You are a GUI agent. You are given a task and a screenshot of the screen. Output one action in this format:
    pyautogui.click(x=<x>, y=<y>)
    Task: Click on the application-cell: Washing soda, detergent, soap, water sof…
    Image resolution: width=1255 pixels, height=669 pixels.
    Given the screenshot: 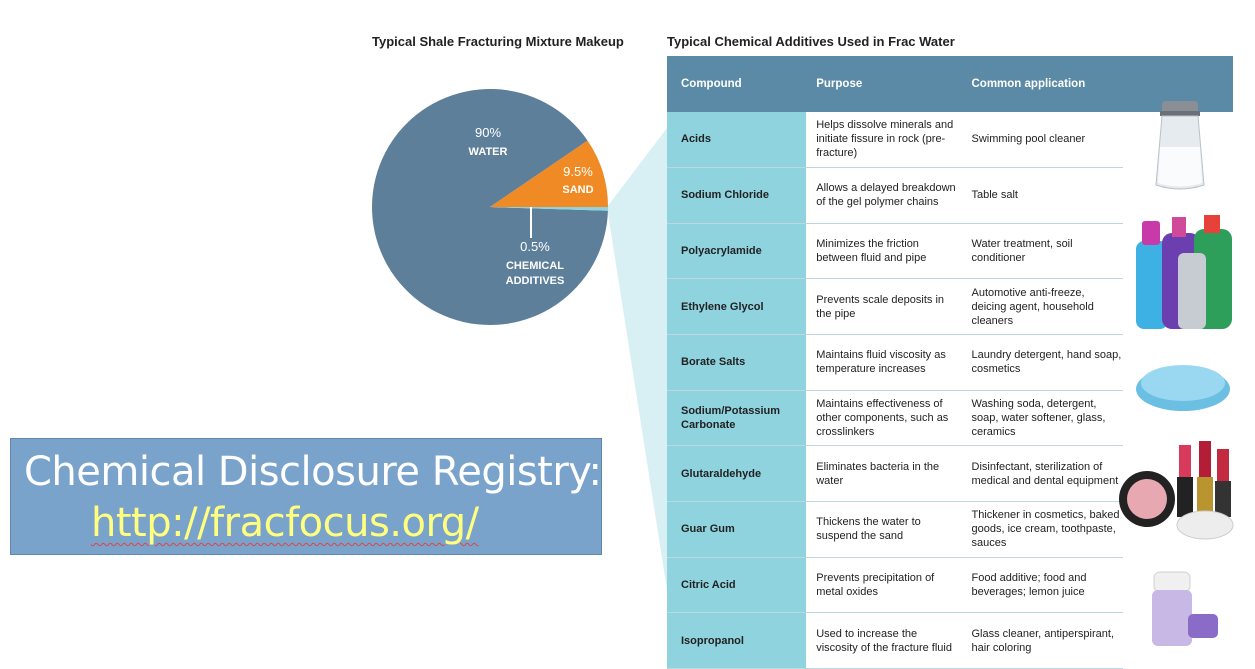 What is the action you would take?
    pyautogui.click(x=1042, y=418)
    